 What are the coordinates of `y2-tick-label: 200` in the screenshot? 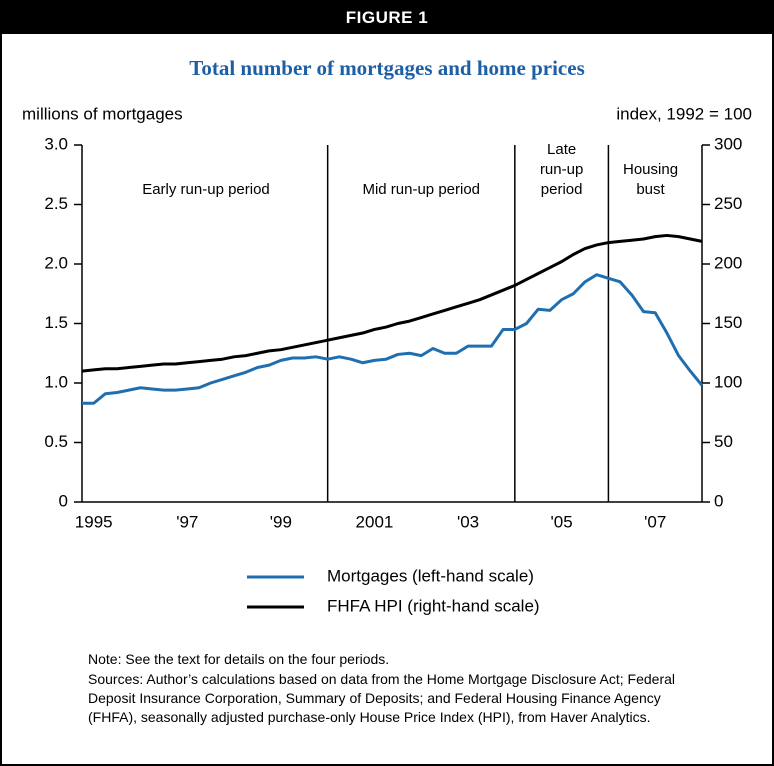 It's located at (728, 262).